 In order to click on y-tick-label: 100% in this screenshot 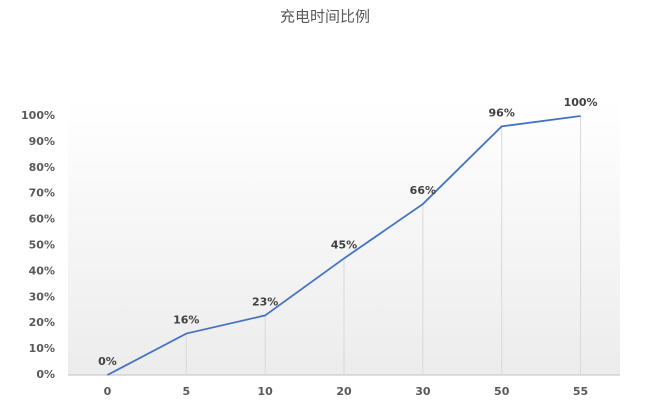, I will do `click(38, 115)`.